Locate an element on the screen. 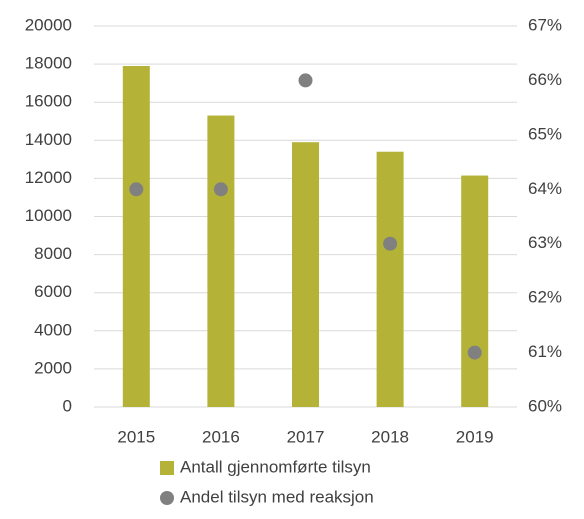 The image size is (584, 519). legend-label: Andel tilsyn med reaksjon is located at coordinates (277, 496).